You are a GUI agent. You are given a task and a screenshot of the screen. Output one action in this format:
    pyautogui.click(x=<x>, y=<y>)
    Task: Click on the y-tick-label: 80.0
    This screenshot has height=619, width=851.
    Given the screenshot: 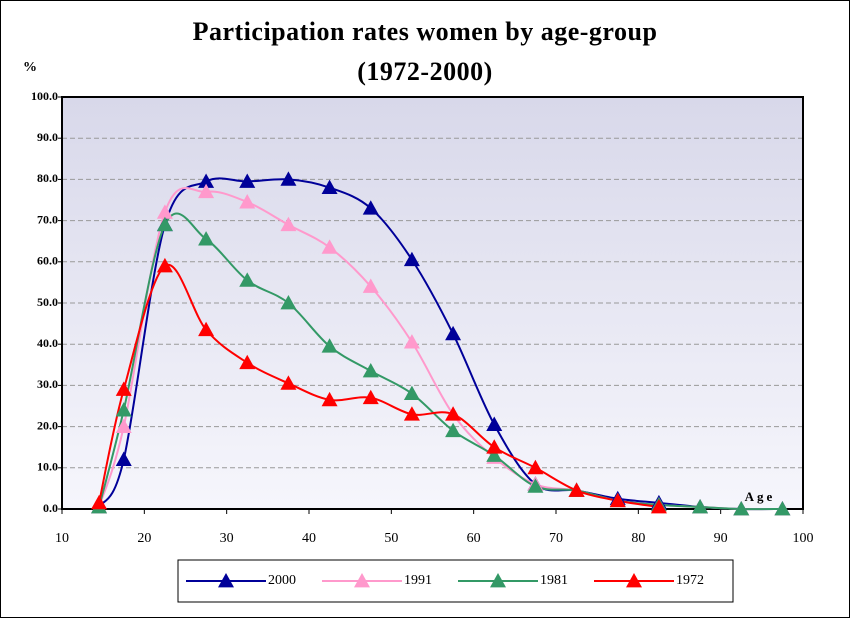 What is the action you would take?
    pyautogui.click(x=47, y=178)
    